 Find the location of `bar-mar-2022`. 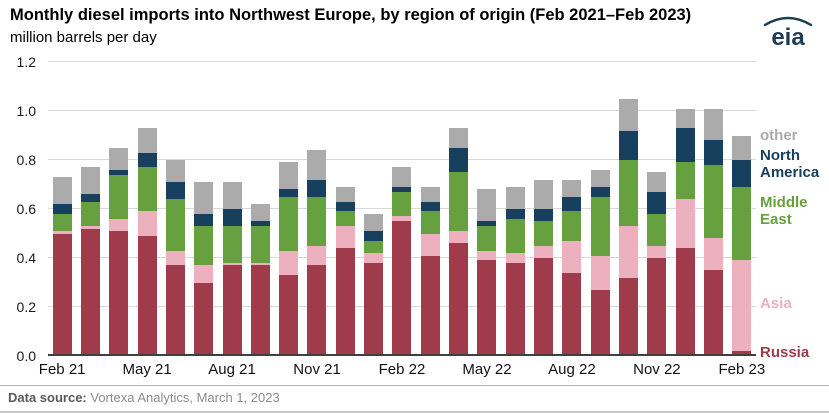

bar-mar-2022 is located at coordinates (430, 209).